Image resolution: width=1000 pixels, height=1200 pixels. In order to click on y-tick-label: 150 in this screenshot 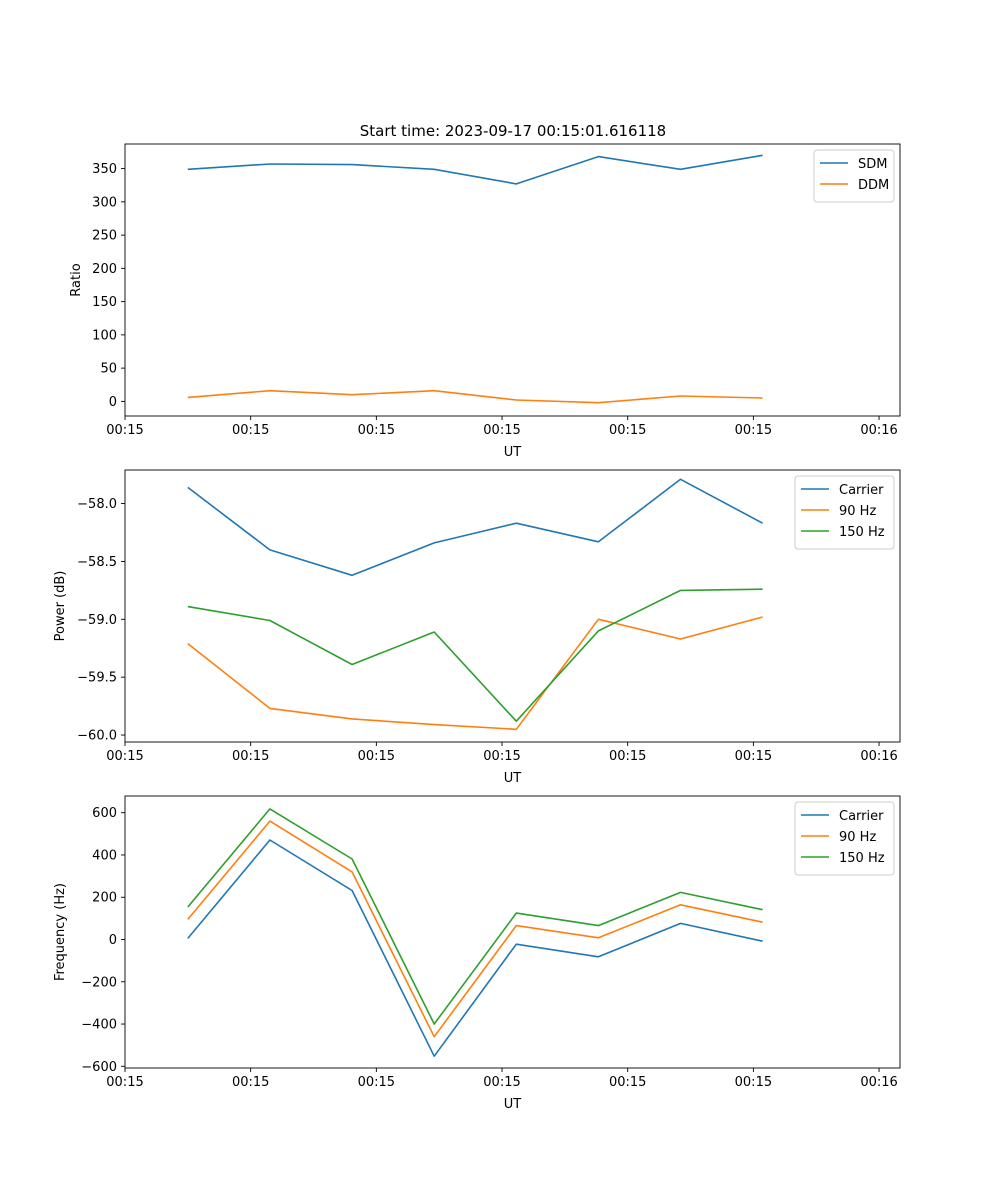, I will do `click(104, 302)`.